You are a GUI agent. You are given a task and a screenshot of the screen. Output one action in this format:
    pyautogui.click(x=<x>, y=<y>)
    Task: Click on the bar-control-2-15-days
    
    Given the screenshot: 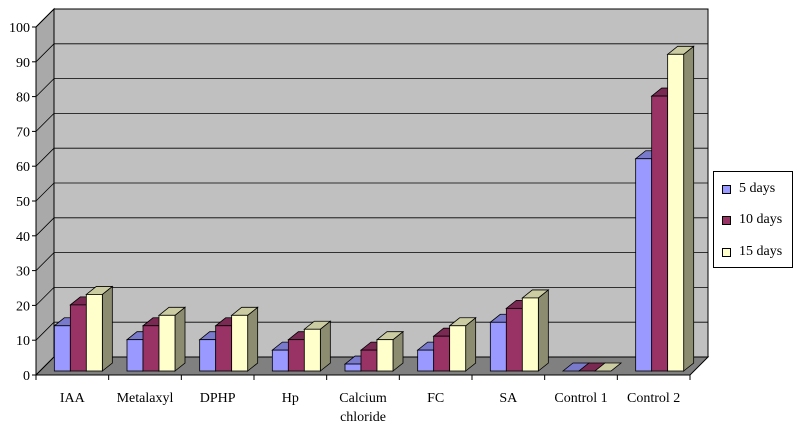 What is the action you would take?
    pyautogui.click(x=676, y=212)
    